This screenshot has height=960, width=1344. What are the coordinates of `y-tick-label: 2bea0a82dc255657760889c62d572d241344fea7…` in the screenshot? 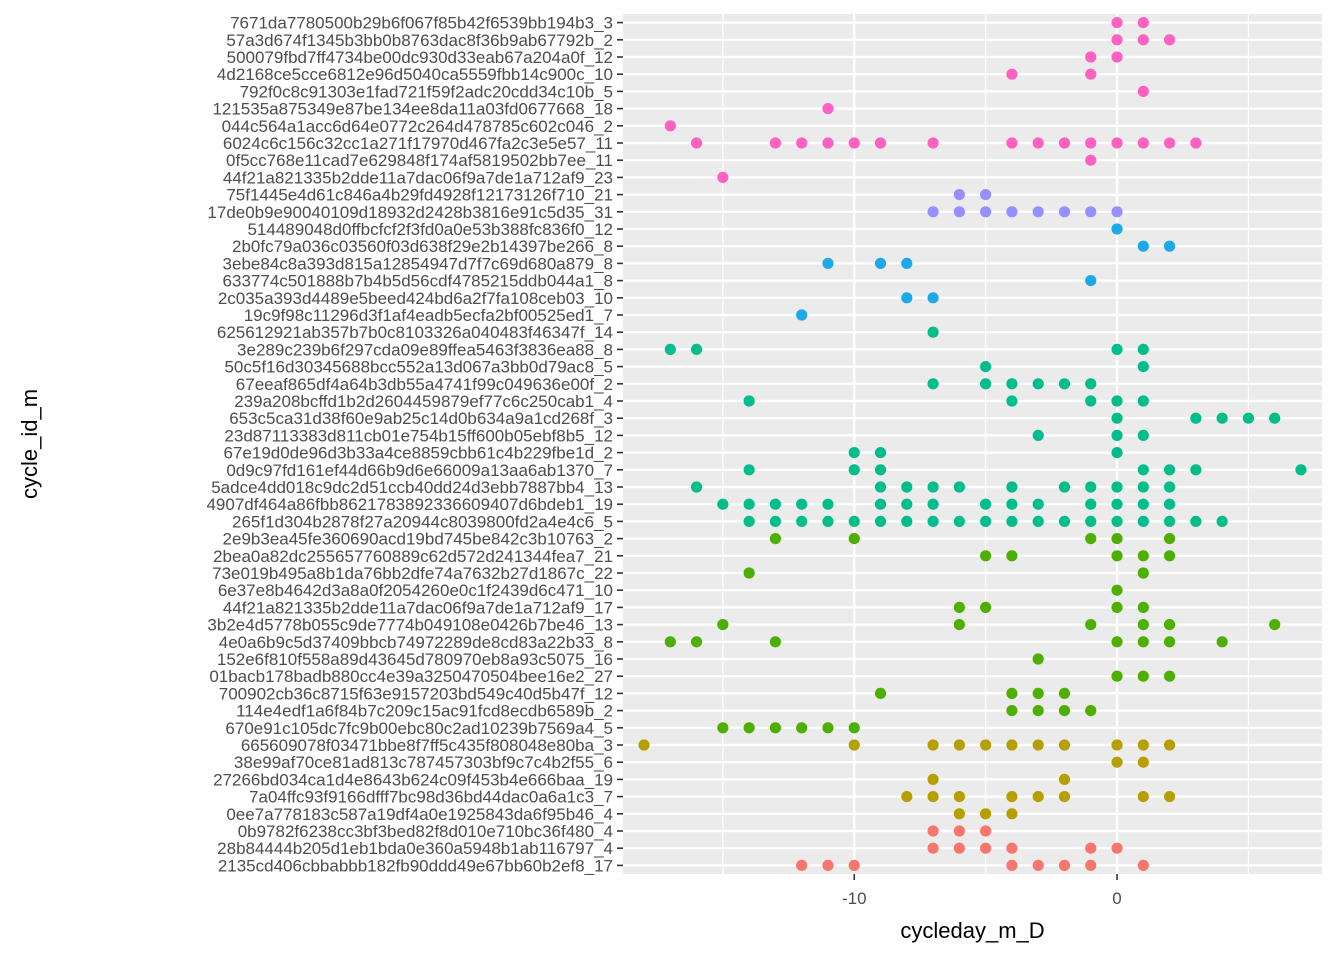 It's located at (413, 556).